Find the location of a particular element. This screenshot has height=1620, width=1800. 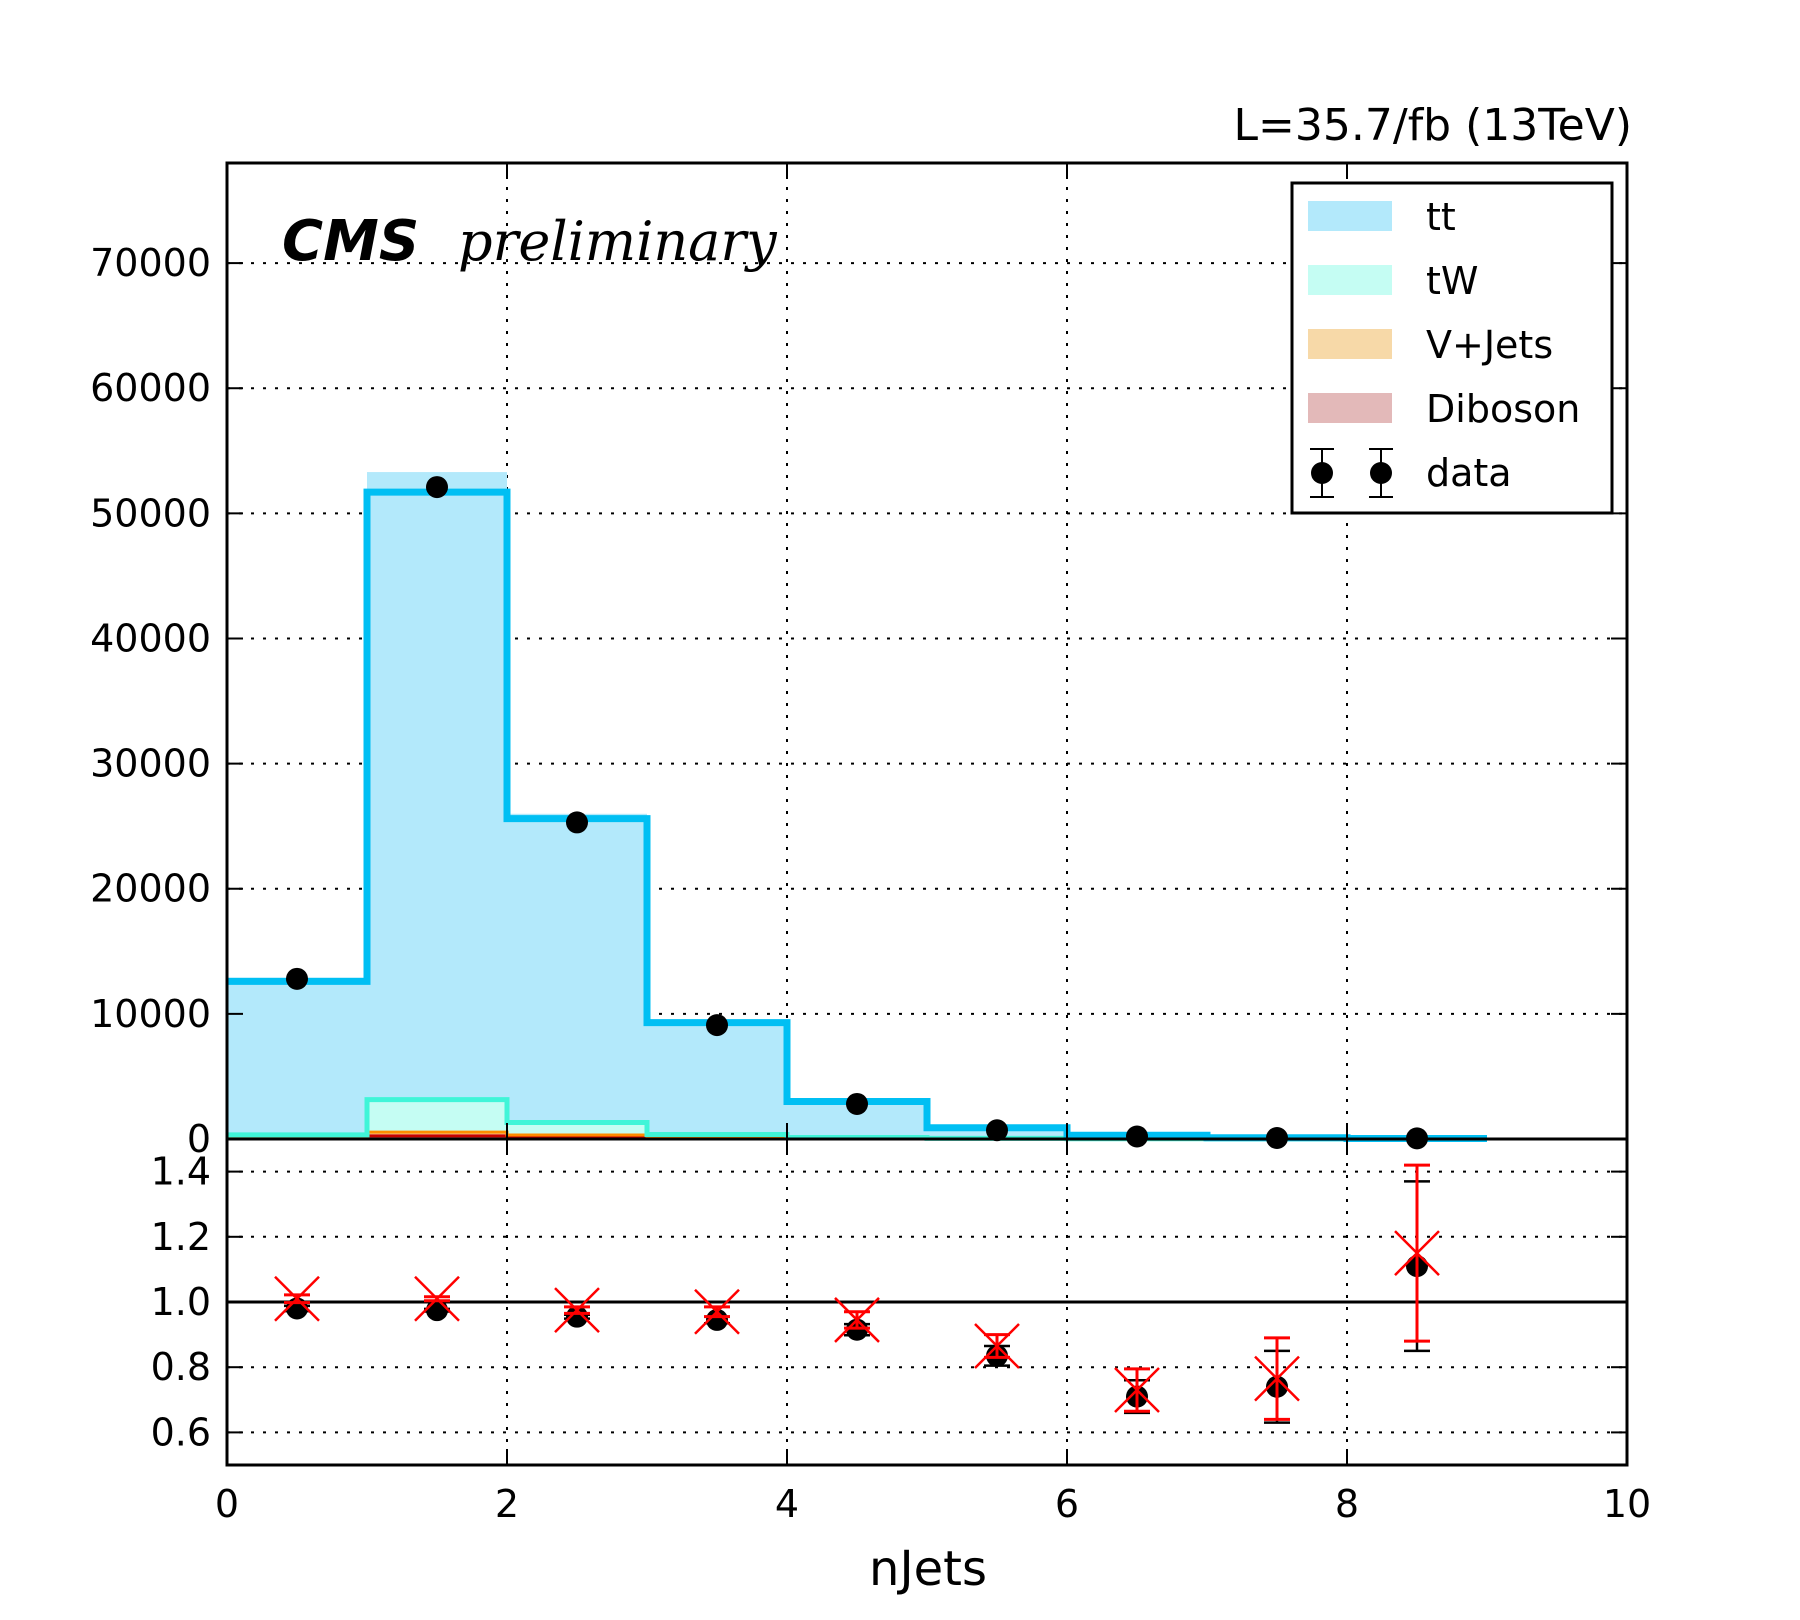

legend-label-v-jets: V+Jets is located at coordinates (1489, 345).